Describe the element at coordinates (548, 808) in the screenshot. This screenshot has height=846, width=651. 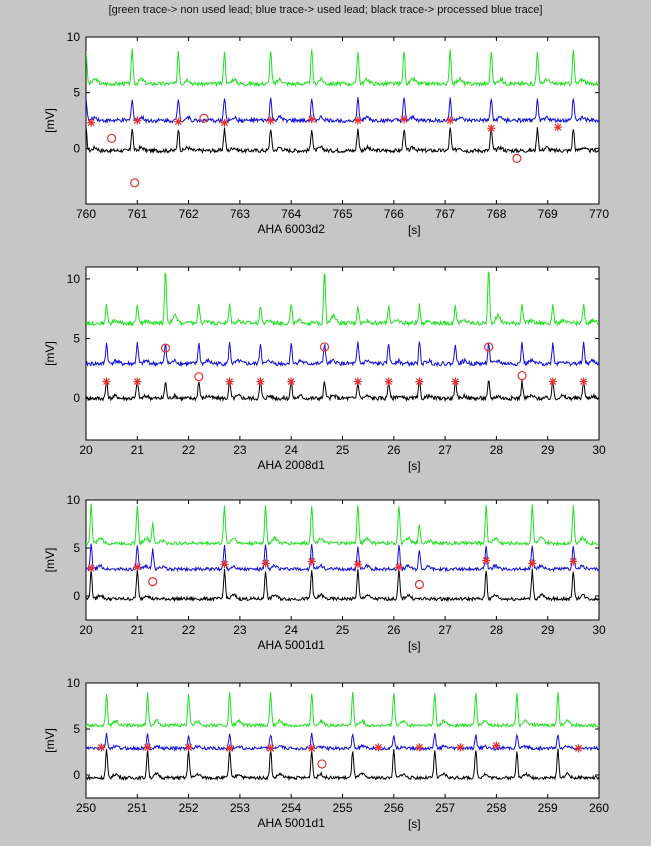
I see `x-tick-label: 259` at that location.